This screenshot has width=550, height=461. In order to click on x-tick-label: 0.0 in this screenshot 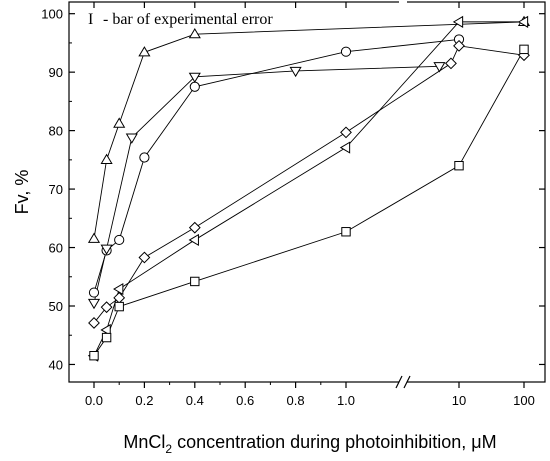, I will do `click(94, 400)`.